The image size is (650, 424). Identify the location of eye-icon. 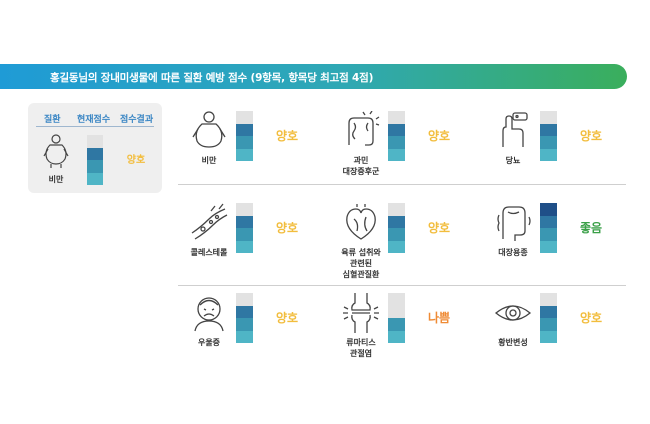
(513, 313).